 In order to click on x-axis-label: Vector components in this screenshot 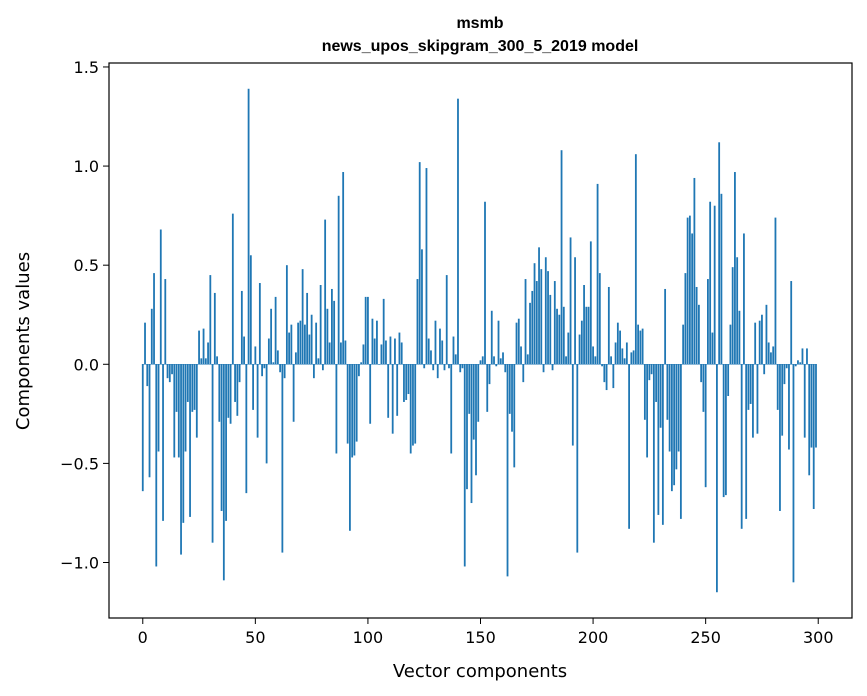, I will do `click(480, 671)`.